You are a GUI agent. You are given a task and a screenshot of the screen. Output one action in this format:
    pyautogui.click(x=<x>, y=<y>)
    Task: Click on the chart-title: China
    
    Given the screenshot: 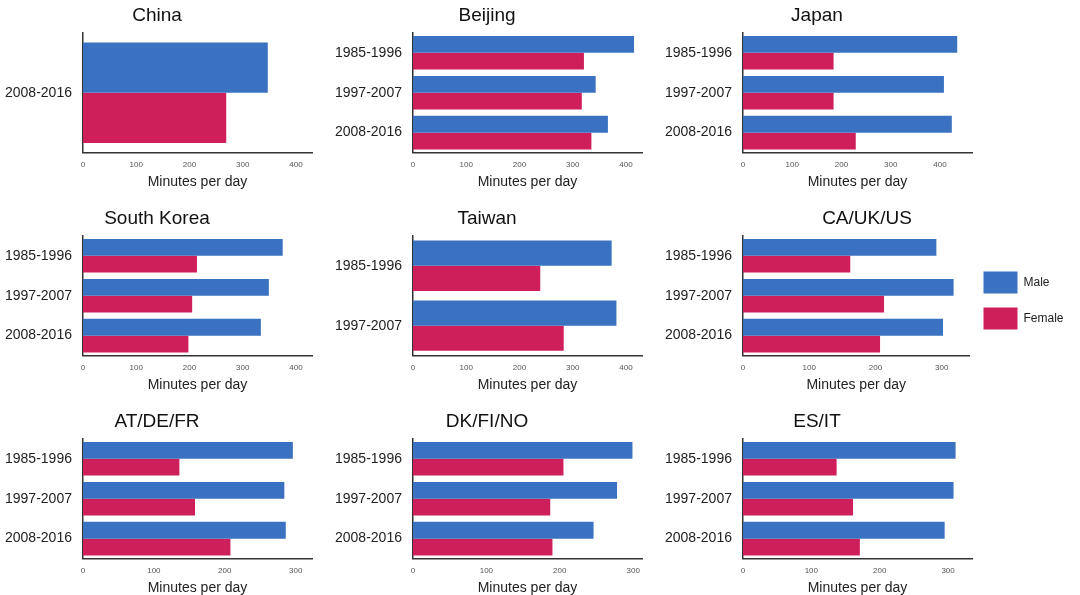 What is the action you would take?
    pyautogui.click(x=157, y=14)
    